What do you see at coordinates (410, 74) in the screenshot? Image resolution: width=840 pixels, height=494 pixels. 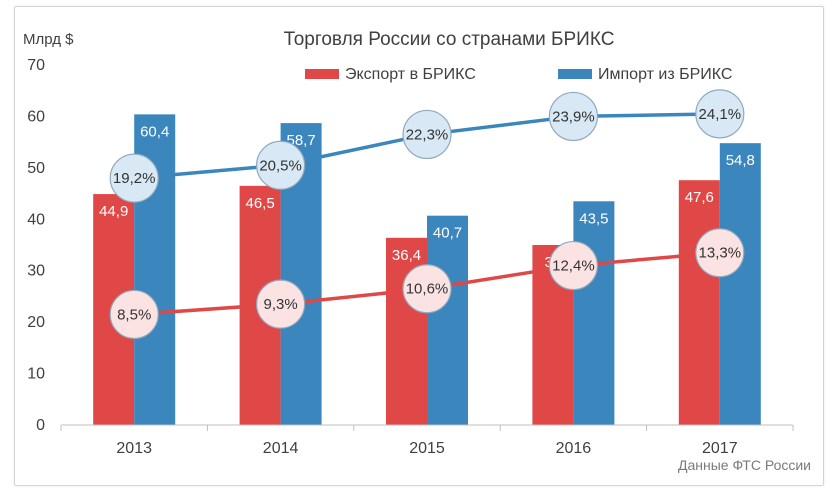 I see `legend-label-export: Экспорт в БРИКС` at bounding box center [410, 74].